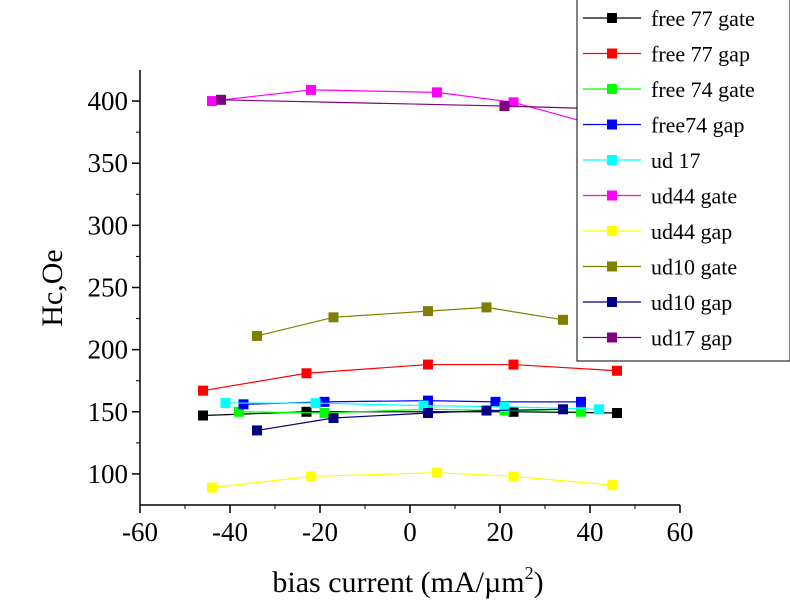 The image size is (790, 605). What do you see at coordinates (590, 532) in the screenshot?
I see `x-tick-label: 40` at bounding box center [590, 532].